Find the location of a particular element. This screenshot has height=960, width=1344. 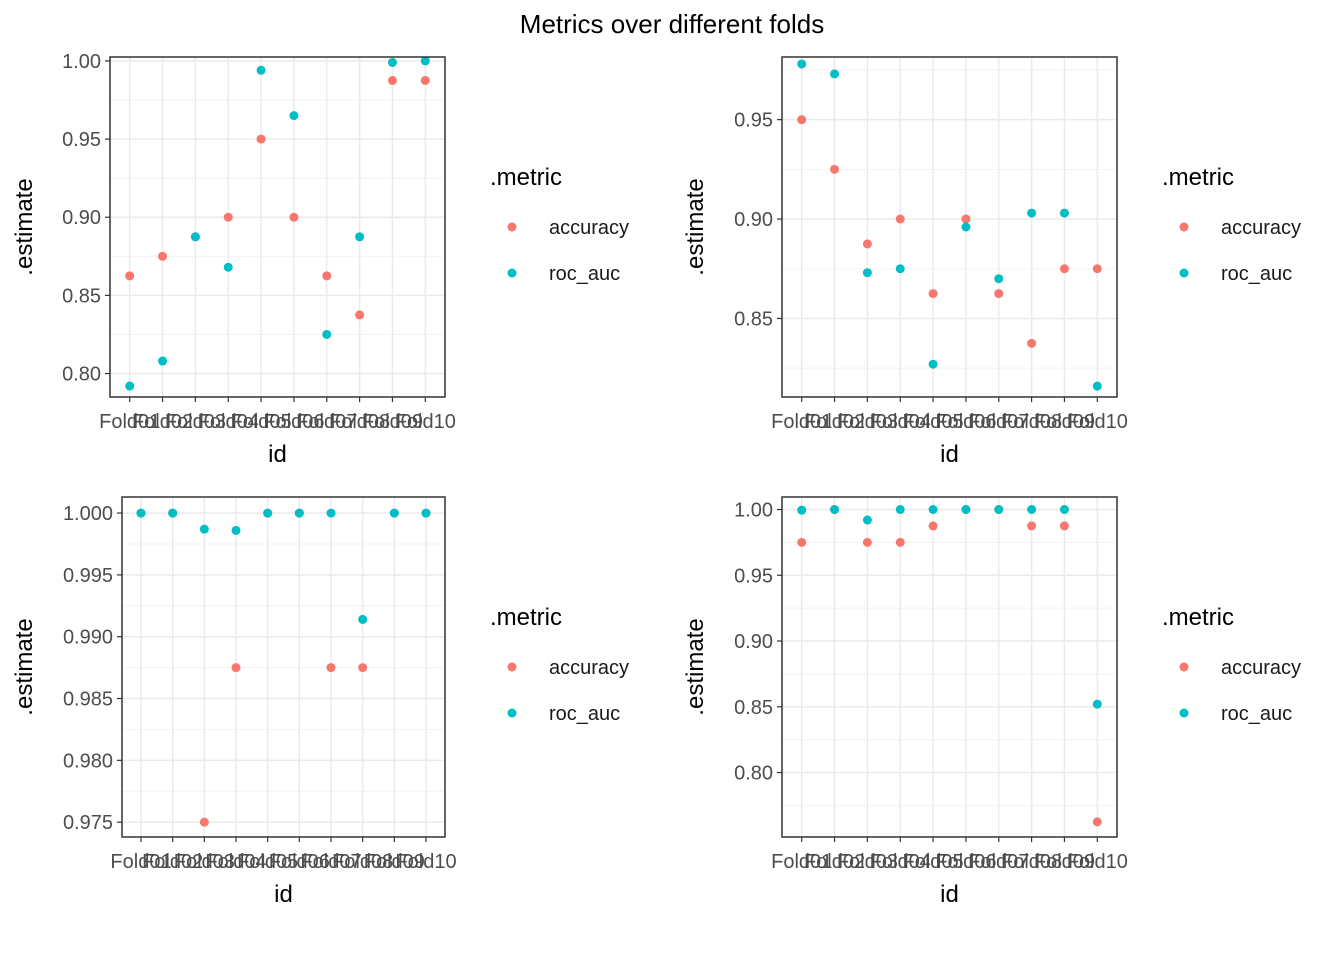

point-roc_auc-Fold09 is located at coordinates (392, 62).